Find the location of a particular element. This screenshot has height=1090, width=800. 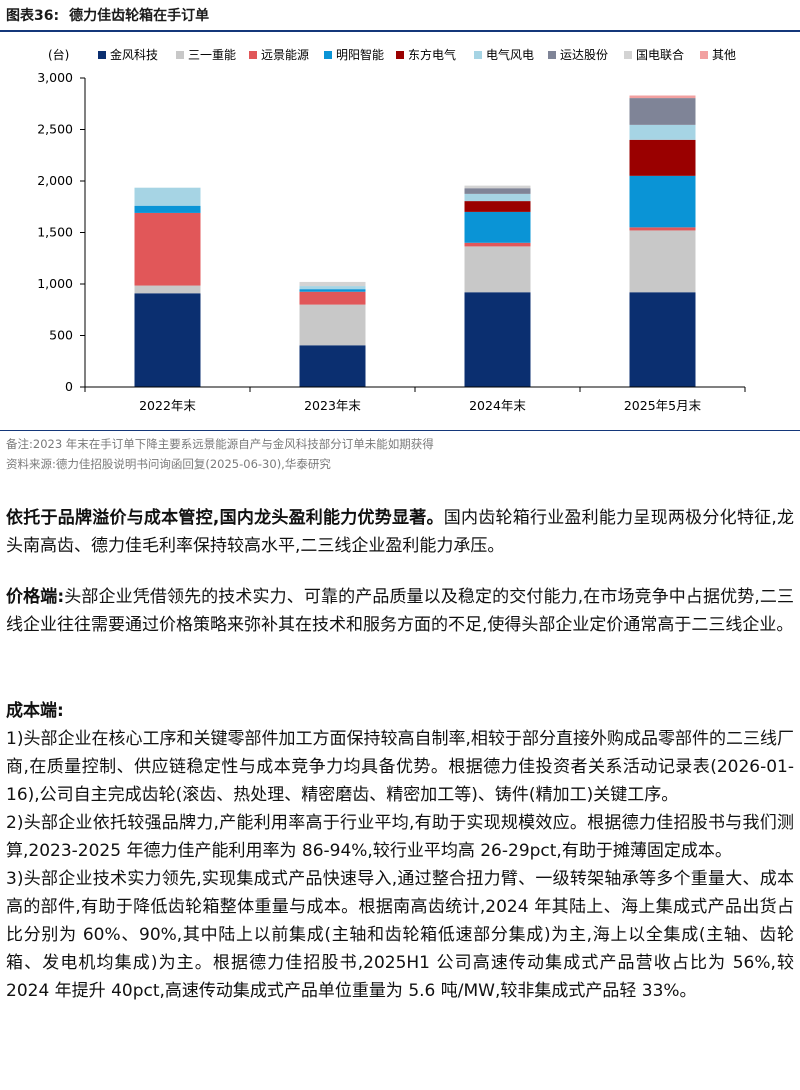

x-tick-label: 2025年5月末 is located at coordinates (663, 405).